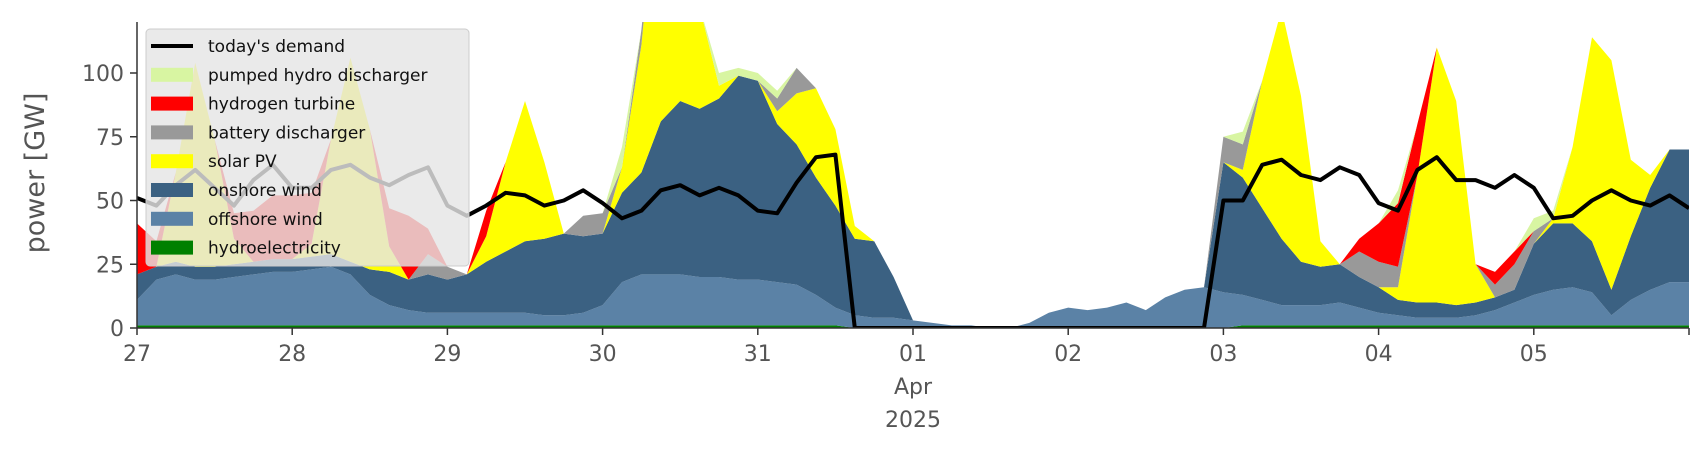  I want to click on y-axis-label: power [GW], so click(35, 173).